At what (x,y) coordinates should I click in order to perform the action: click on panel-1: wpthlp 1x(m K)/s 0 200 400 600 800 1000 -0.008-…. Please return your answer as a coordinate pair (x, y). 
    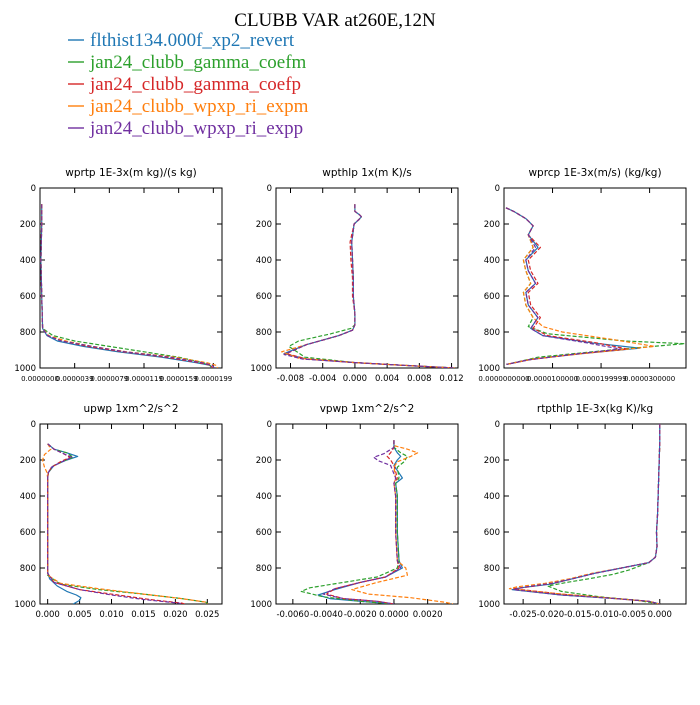
    Looking at the image, I should click on (356, 275).